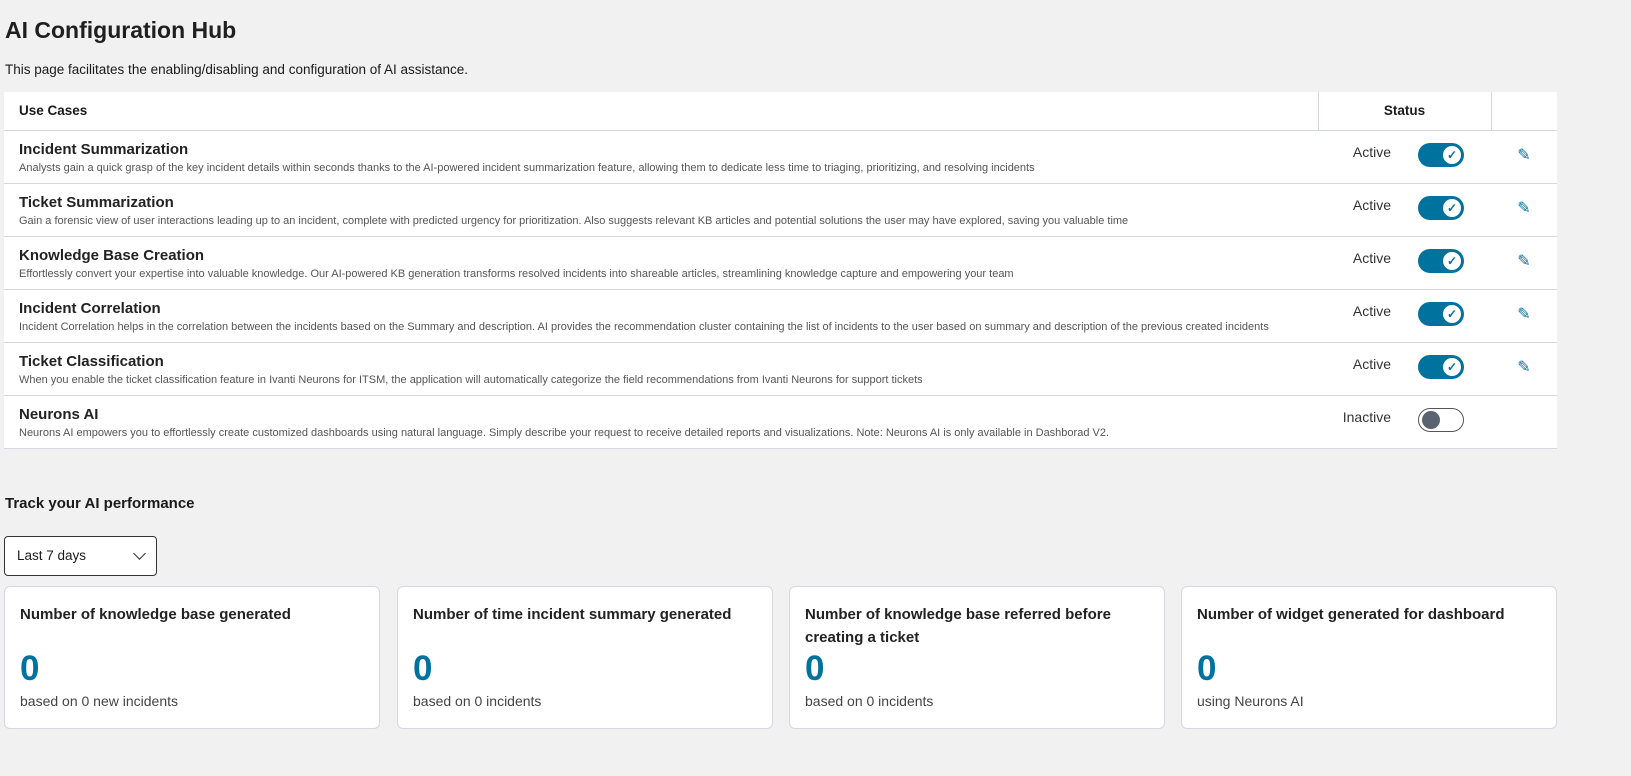 The image size is (1631, 776). Describe the element at coordinates (104, 149) in the screenshot. I see `use-case-name: Incident Summarization` at that location.